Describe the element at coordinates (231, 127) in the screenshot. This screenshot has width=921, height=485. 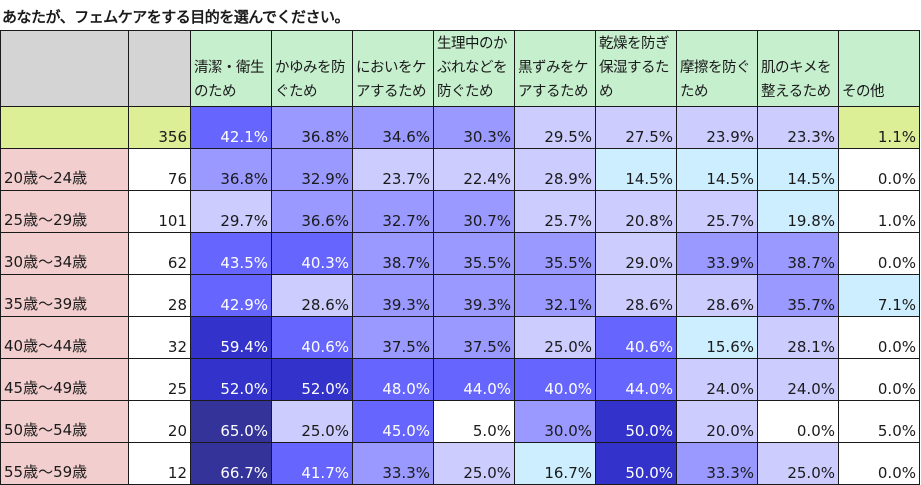
I see `value-cell: 42.1%` at that location.